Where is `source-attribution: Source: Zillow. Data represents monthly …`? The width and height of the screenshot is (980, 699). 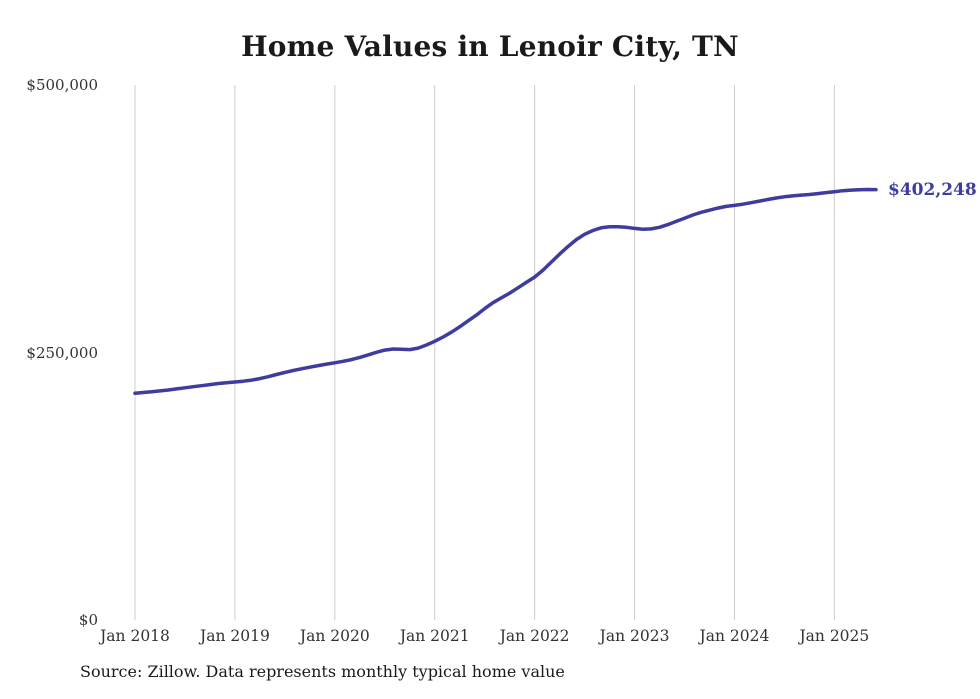
source-attribution: Source: Zillow. Data represents monthly … is located at coordinates (322, 671).